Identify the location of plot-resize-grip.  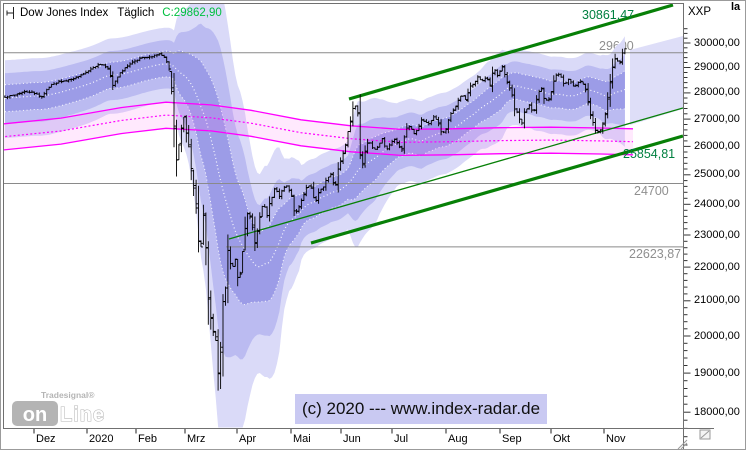
(705, 434).